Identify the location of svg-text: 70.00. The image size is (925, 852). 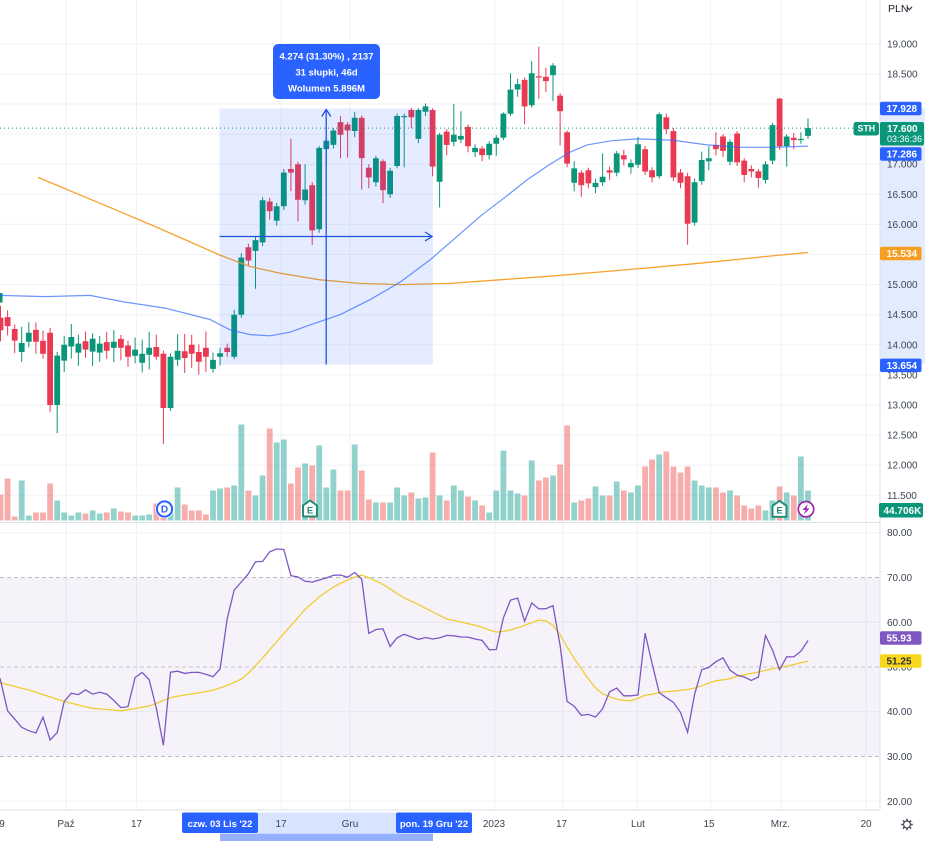
(899, 578).